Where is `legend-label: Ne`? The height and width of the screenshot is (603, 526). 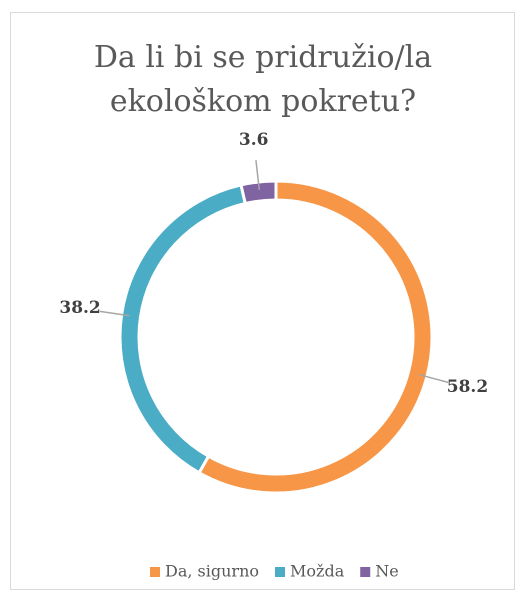 legend-label: Ne is located at coordinates (386, 571).